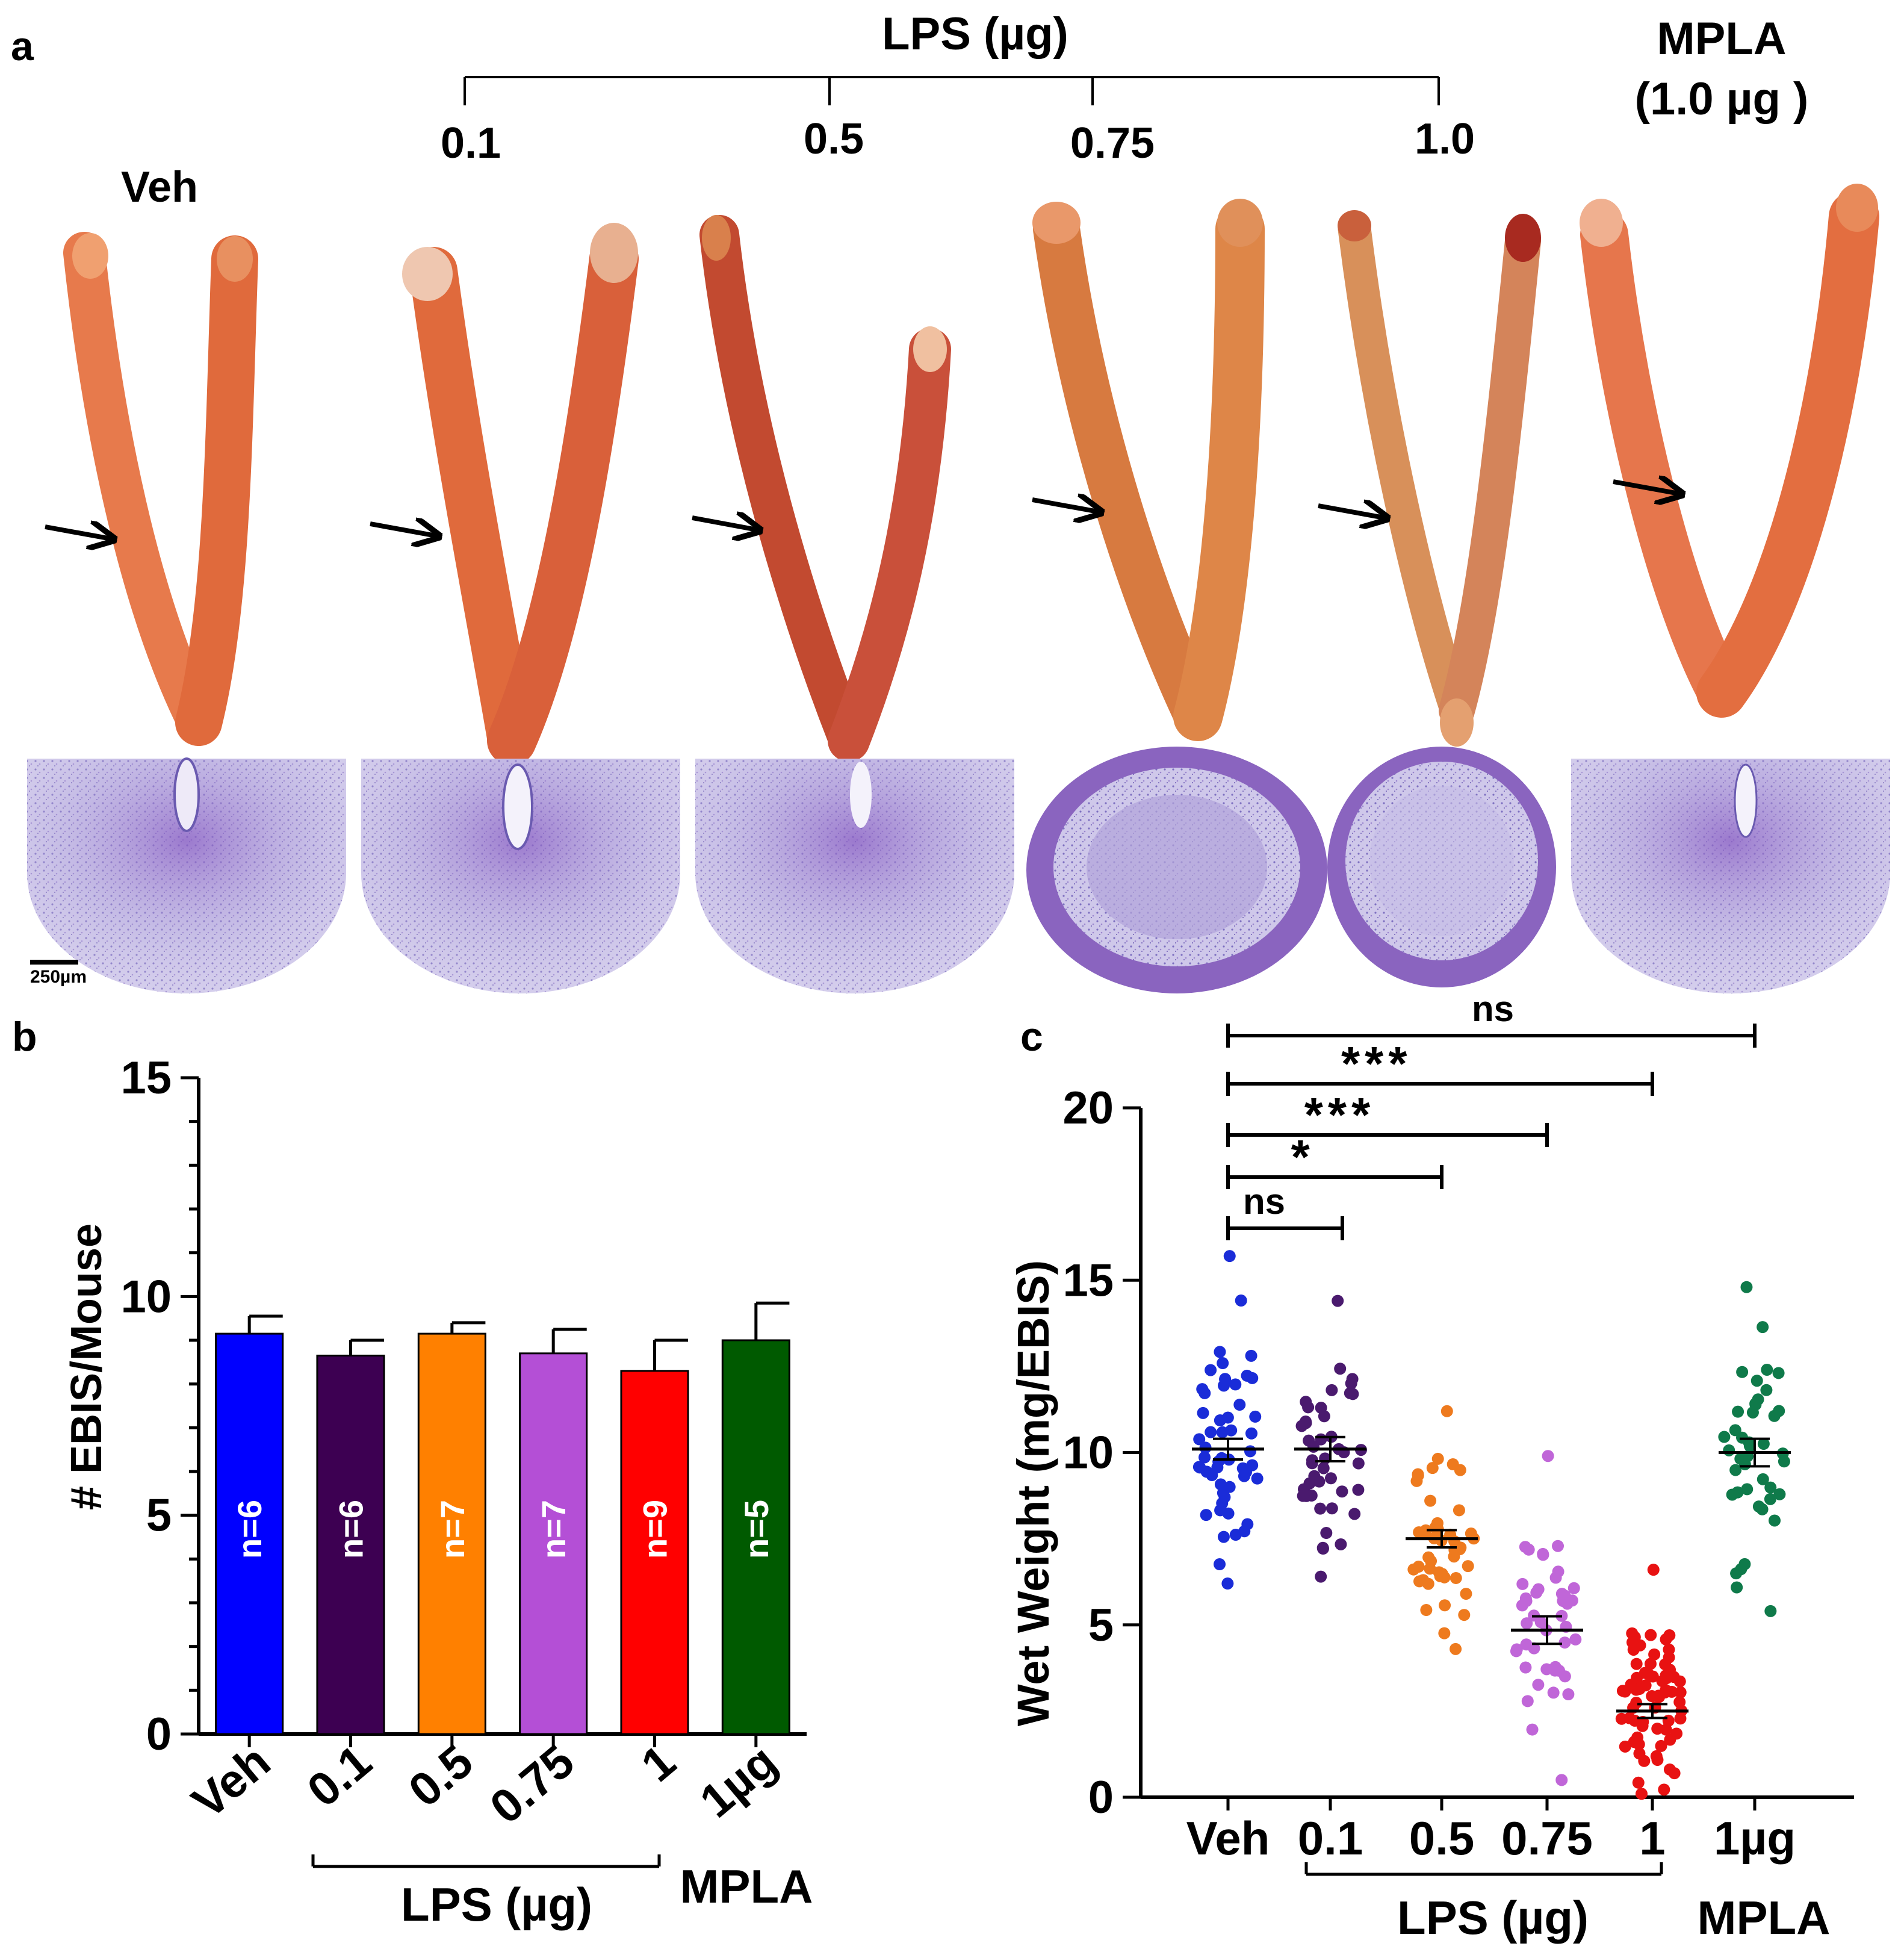 The height and width of the screenshot is (1958, 1904). I want to click on panel-b-n-label-5: n=5, so click(756, 1529).